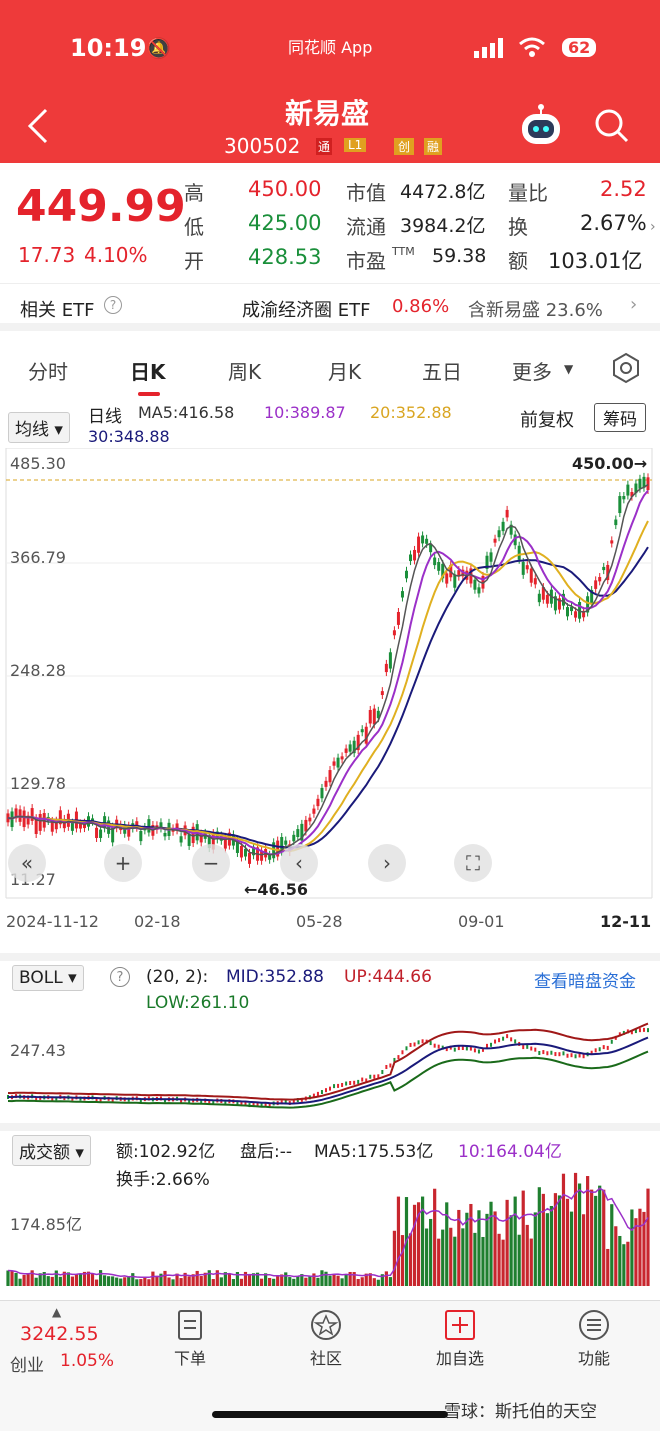  I want to click on index-value: 3242.55, so click(59, 1334).